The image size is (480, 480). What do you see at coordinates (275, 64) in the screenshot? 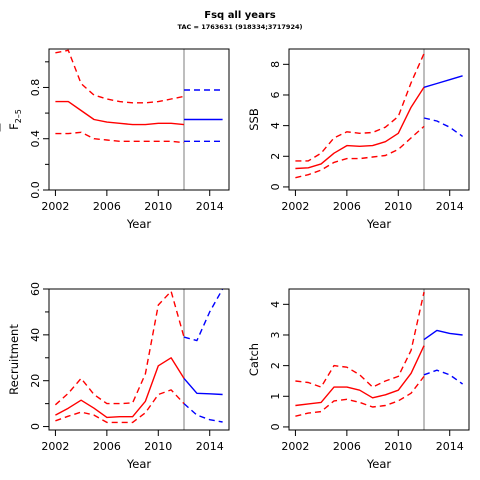
I see `ssb-y-tick-label: 8` at bounding box center [275, 64].